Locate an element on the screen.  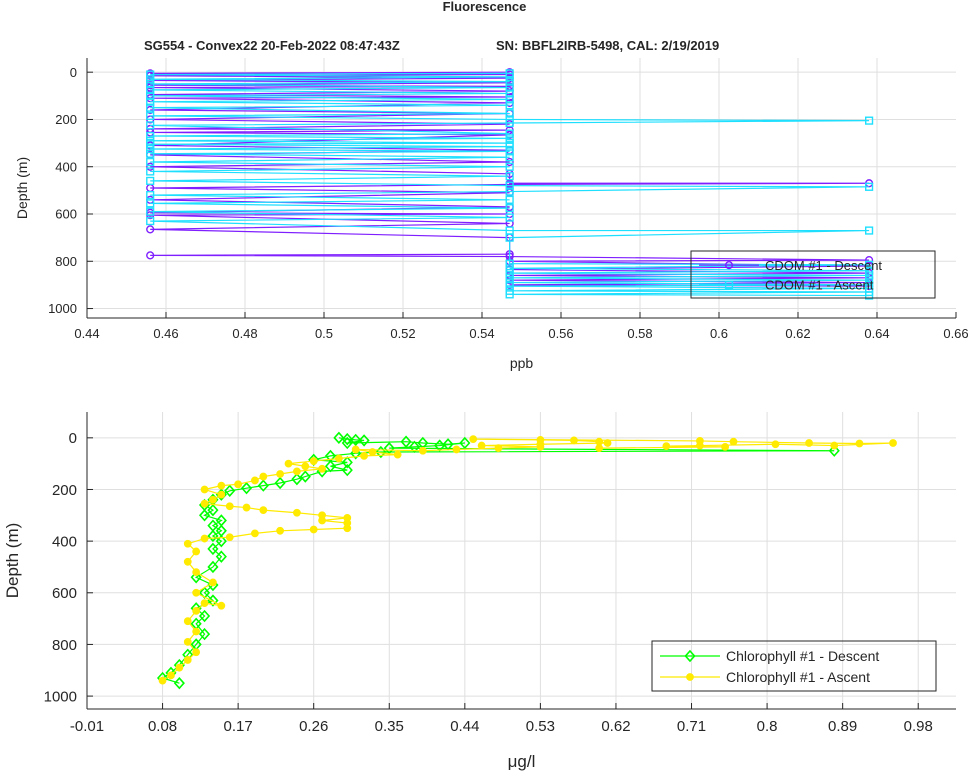
x-tick-label: 0.53 is located at coordinates (540, 726).